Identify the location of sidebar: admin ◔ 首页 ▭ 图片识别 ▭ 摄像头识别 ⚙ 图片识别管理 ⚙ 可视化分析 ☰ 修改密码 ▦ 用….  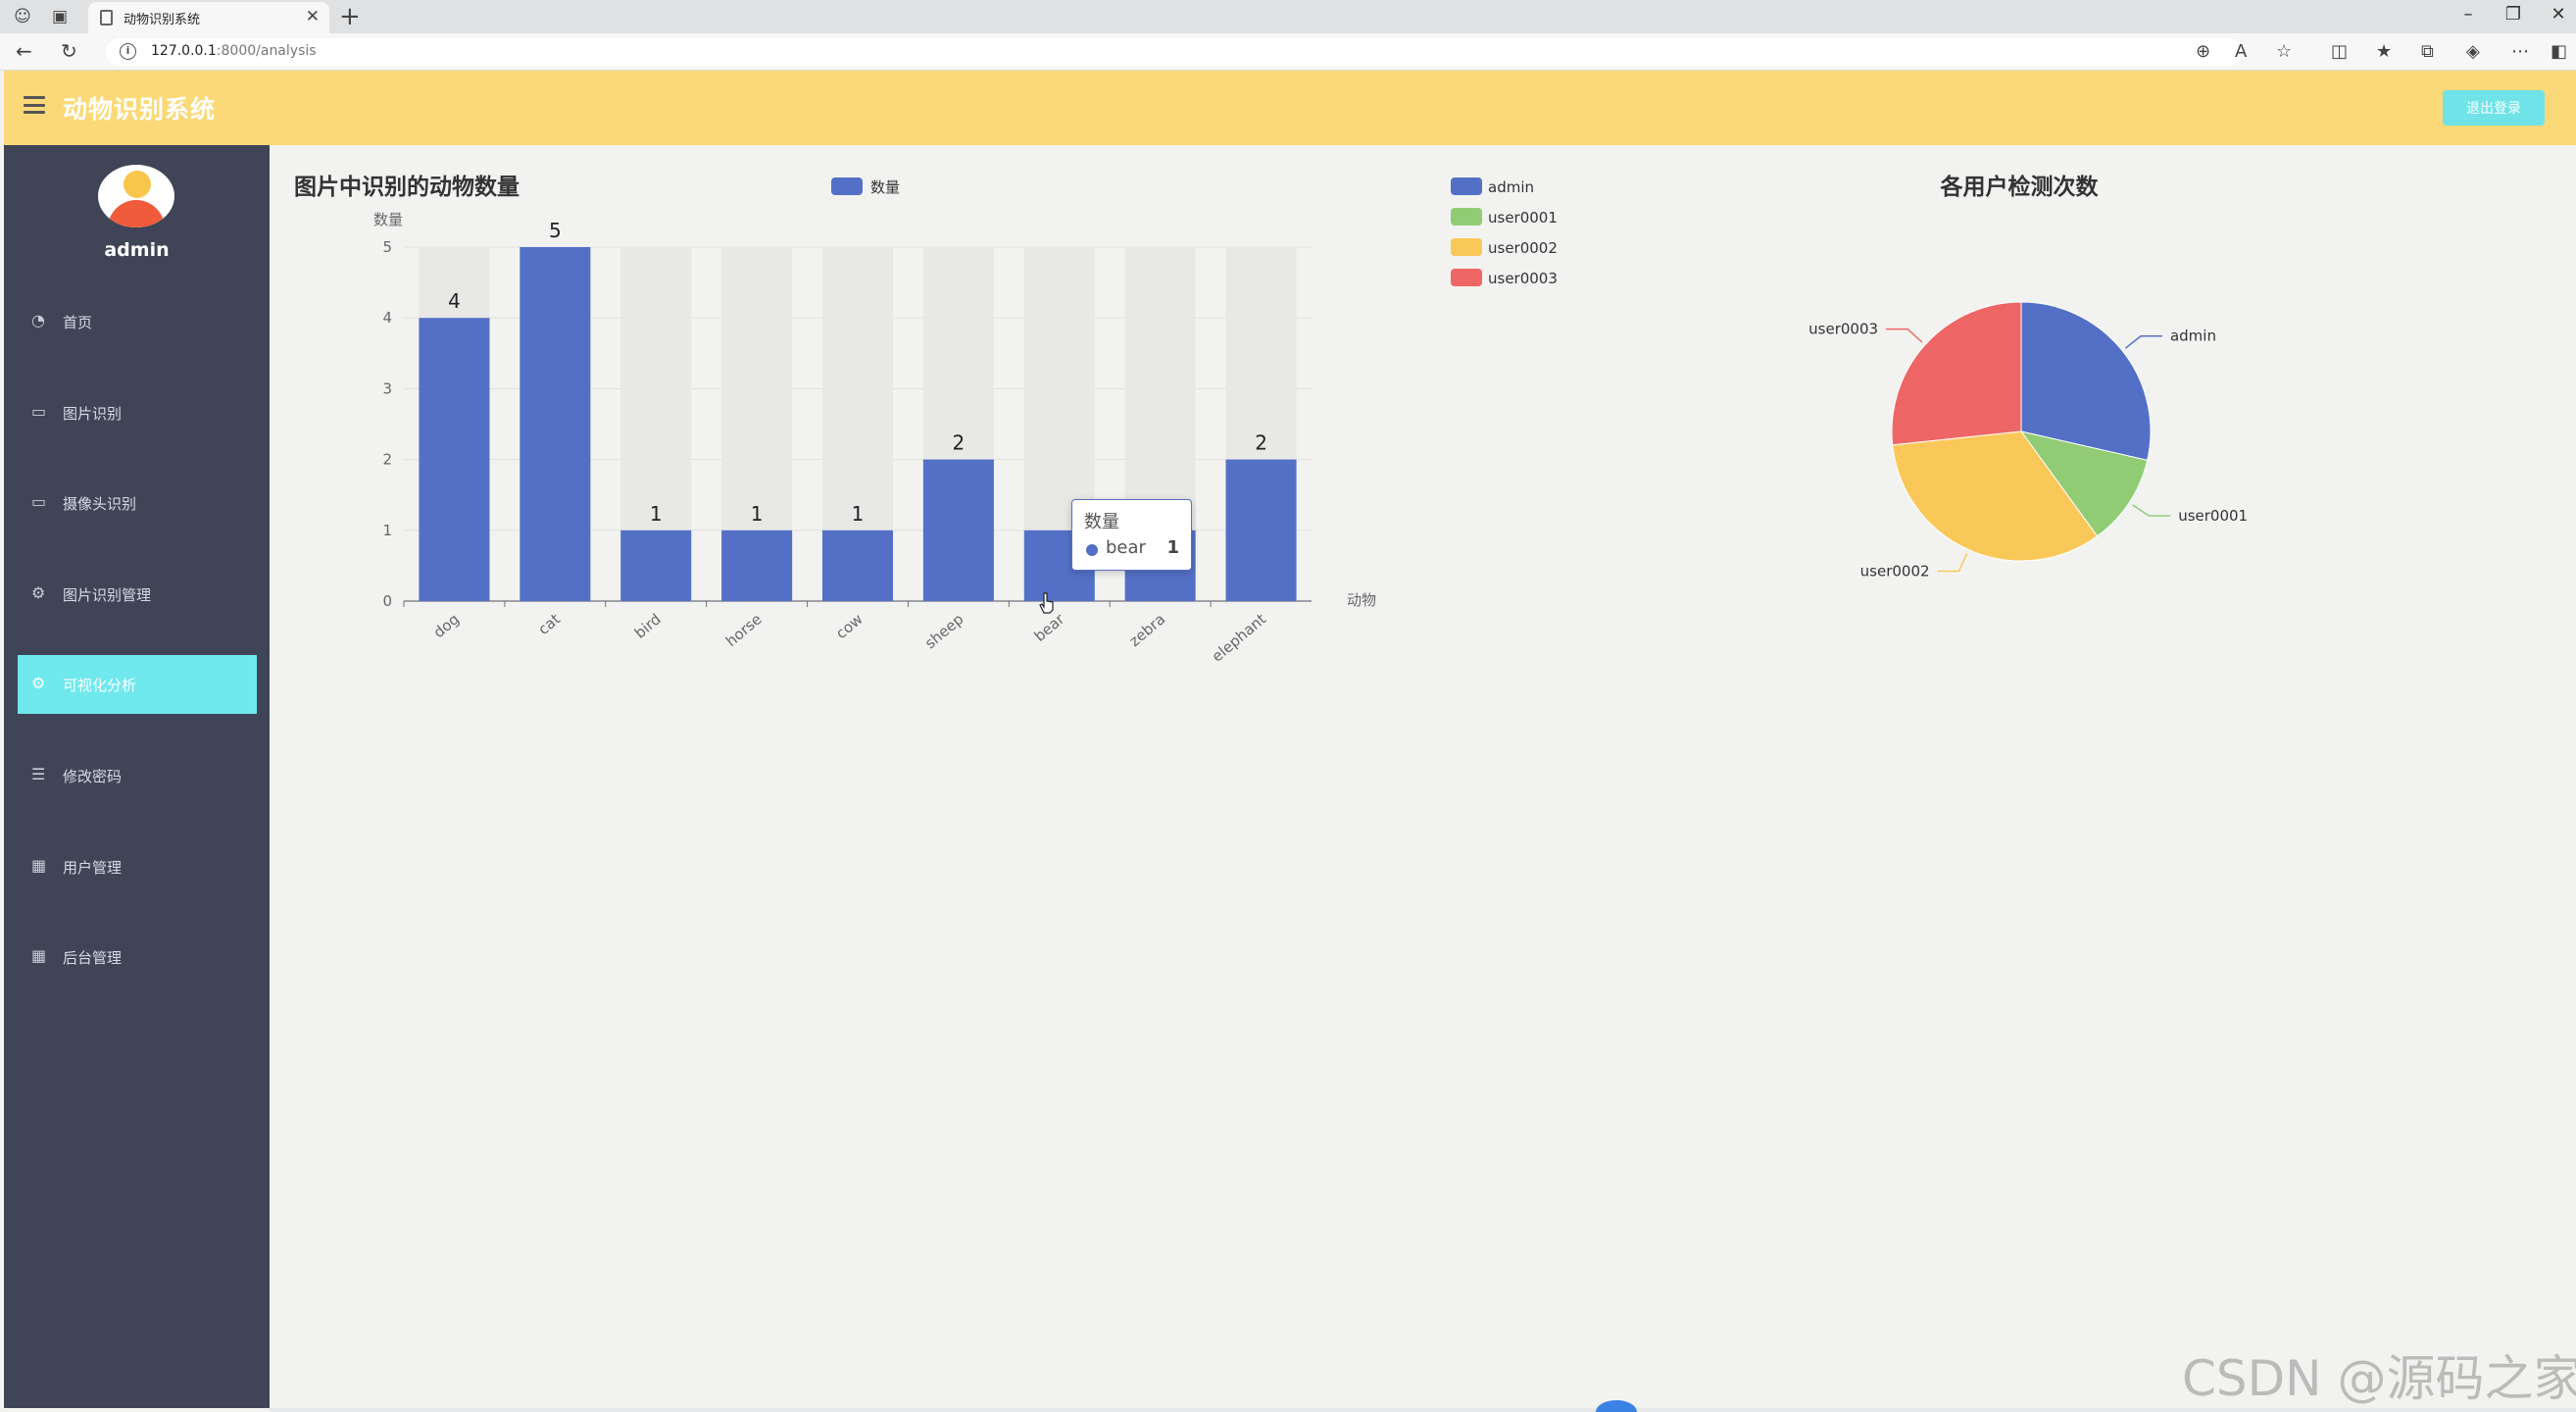
(137, 776).